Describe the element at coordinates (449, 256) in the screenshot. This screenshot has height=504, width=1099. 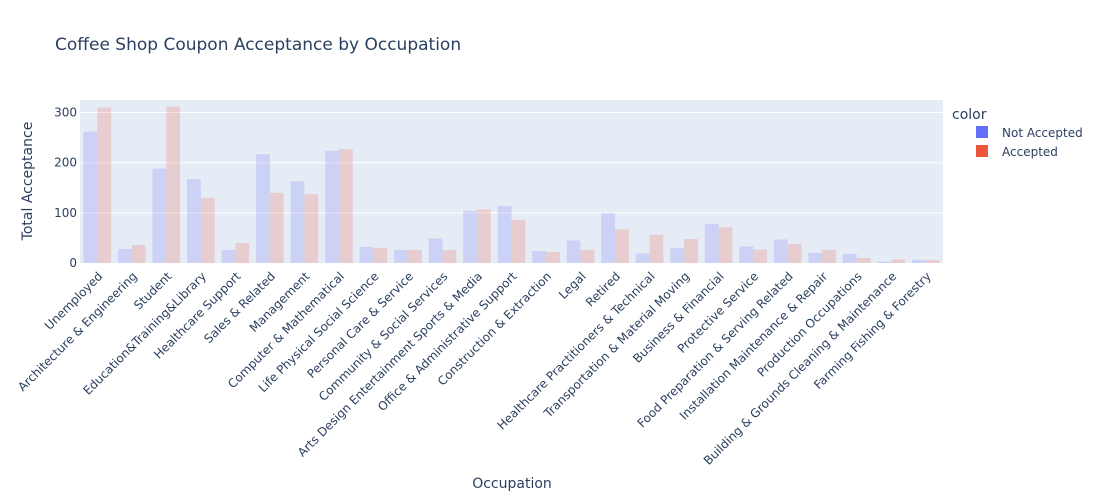
I see `bar-accepted-community-social-services` at that location.